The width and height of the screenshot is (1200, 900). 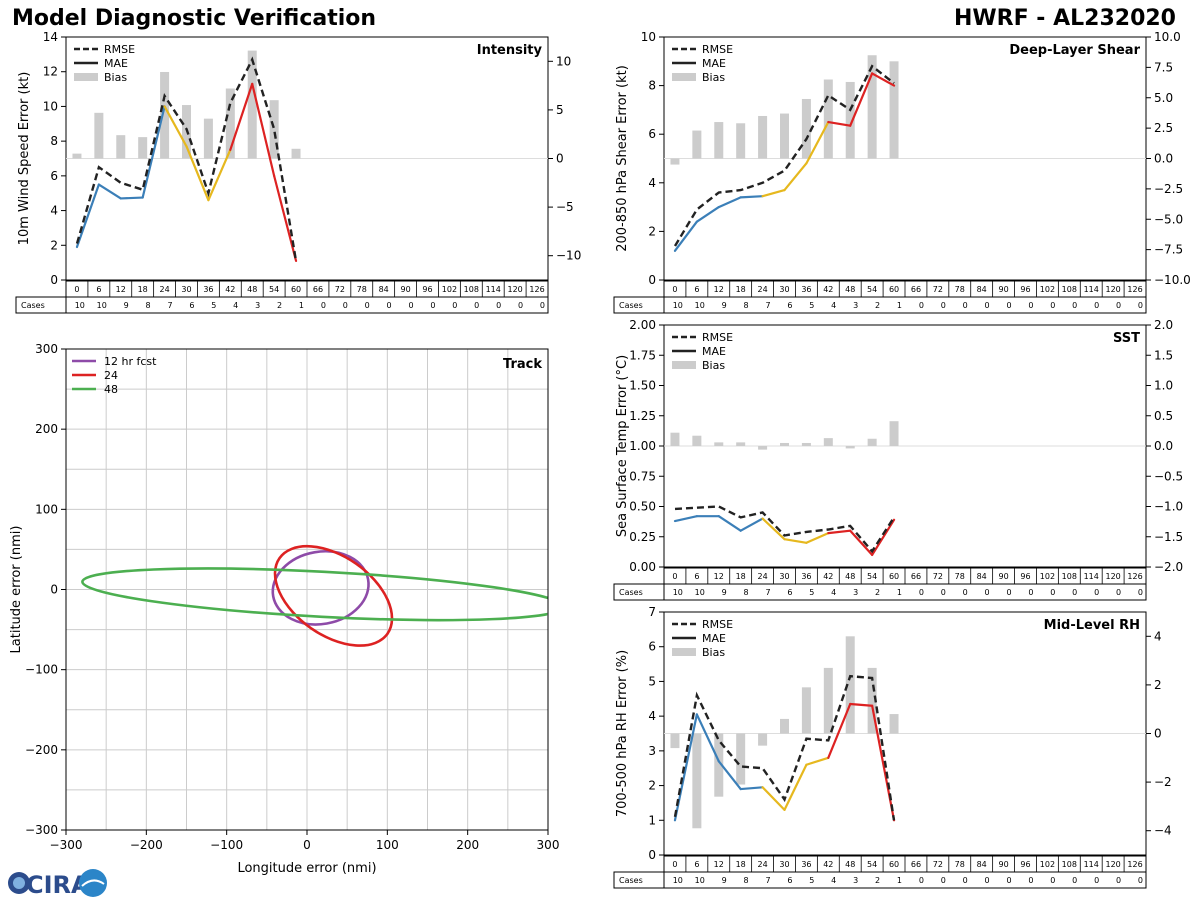 I want to click on track-ylabel: Latitude error (nmi), so click(x=16, y=590).